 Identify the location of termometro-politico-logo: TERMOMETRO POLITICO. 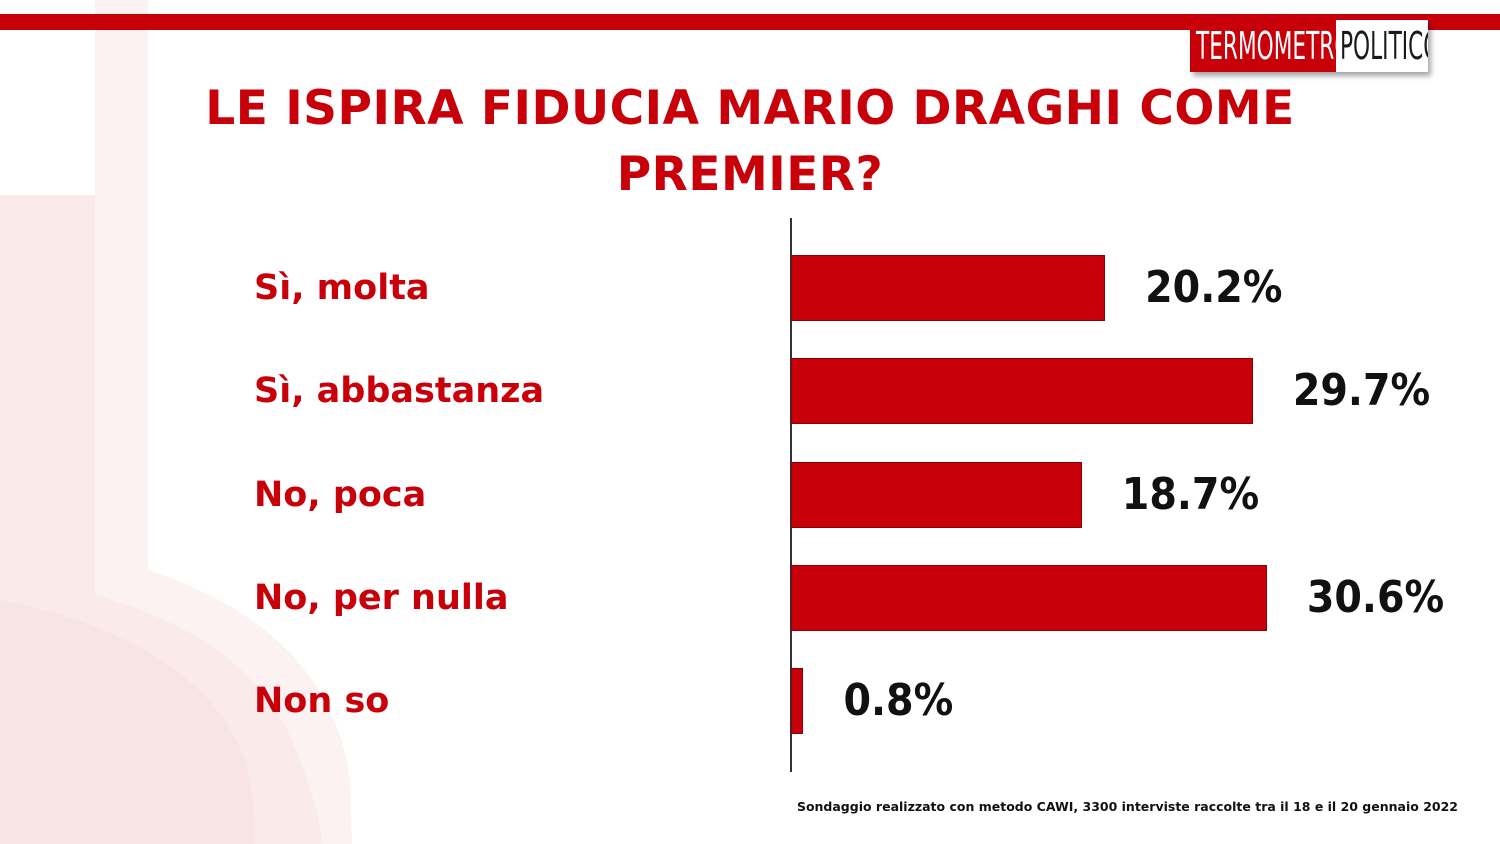
(1309, 46).